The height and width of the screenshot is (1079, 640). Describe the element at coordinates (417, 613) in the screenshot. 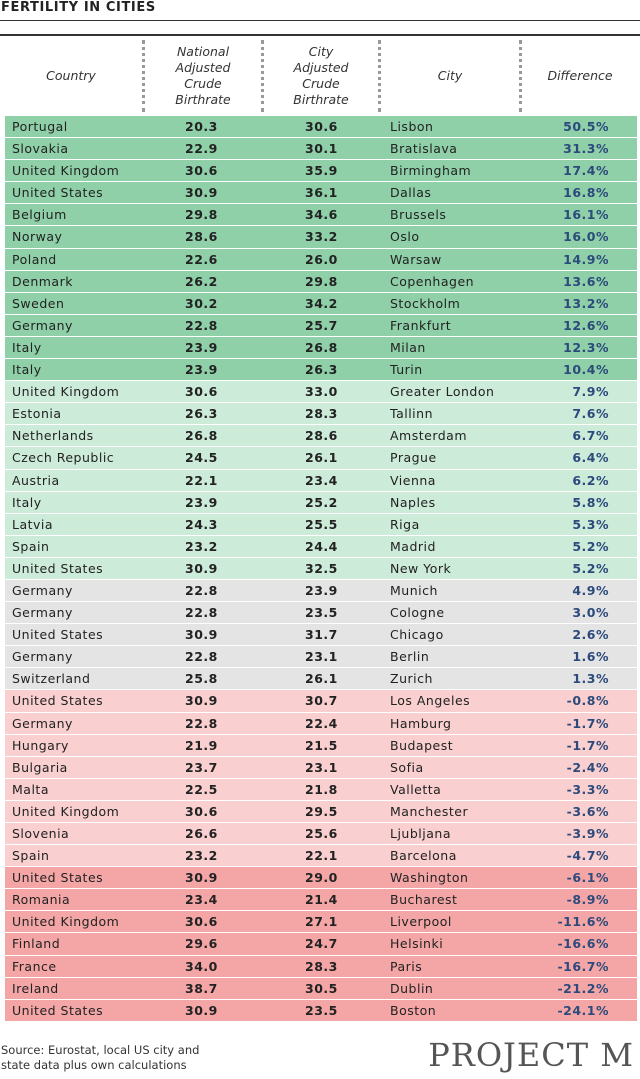

I see `city-cell: Cologne` at that location.